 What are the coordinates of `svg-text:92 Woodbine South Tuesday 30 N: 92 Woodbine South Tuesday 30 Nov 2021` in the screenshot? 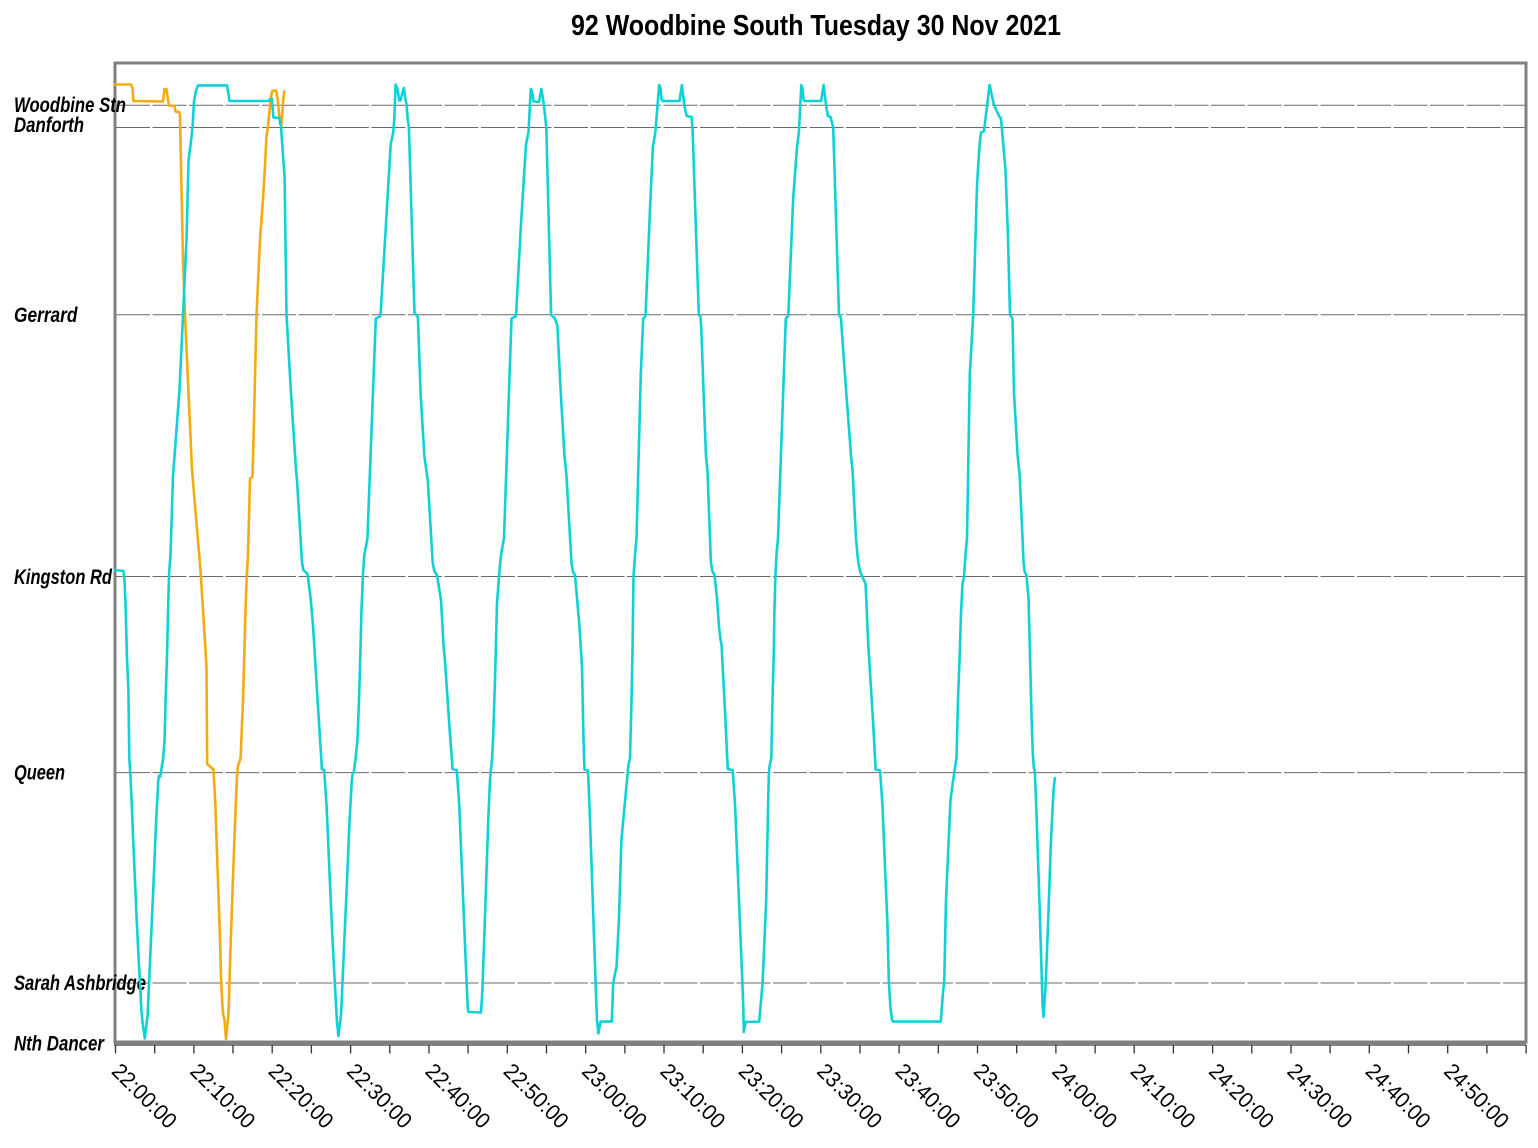 It's located at (816, 26).